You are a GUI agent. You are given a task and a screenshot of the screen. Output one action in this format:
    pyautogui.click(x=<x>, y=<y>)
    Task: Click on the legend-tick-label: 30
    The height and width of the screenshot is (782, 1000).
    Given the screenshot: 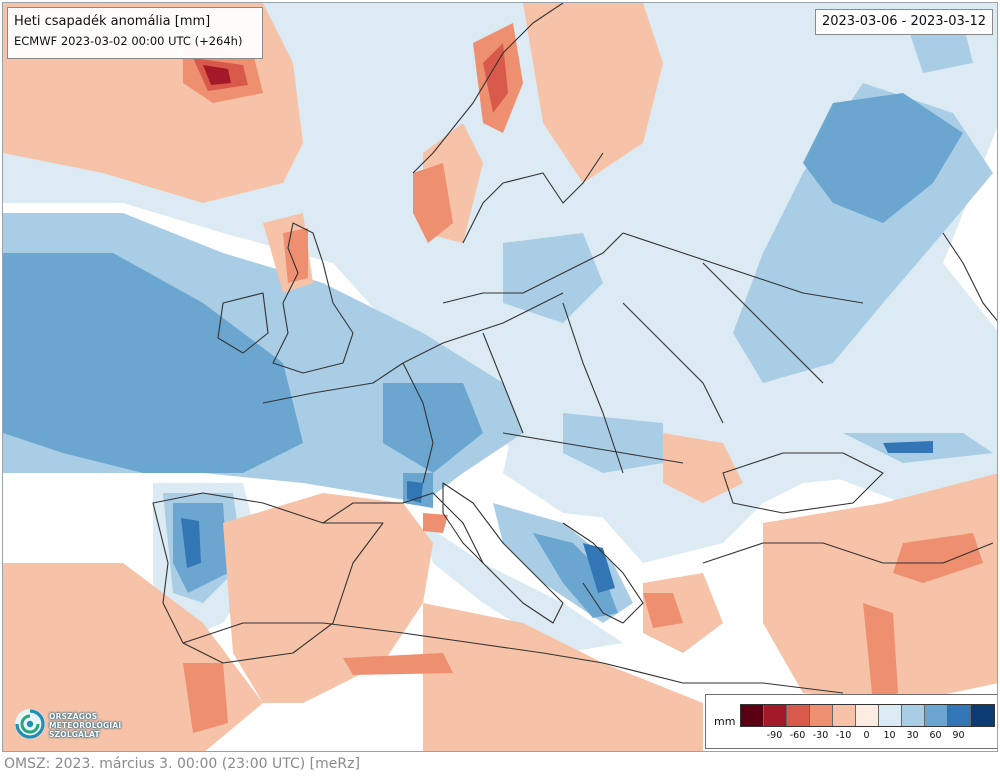 What is the action you would take?
    pyautogui.click(x=912, y=735)
    